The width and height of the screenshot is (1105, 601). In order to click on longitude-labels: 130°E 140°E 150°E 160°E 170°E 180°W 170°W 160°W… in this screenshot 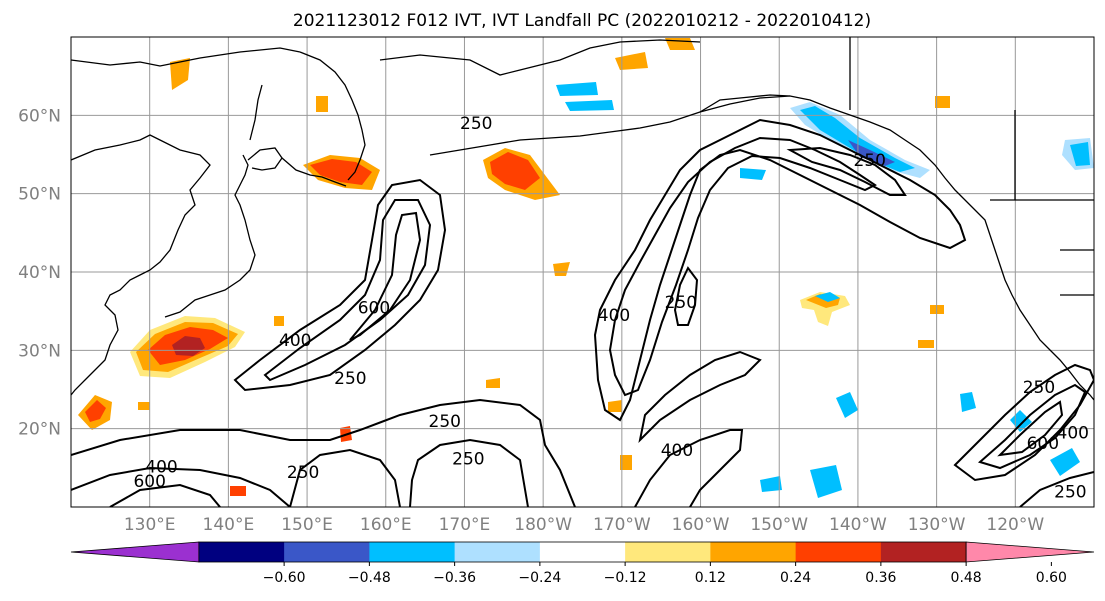, I will do `click(584, 525)`.